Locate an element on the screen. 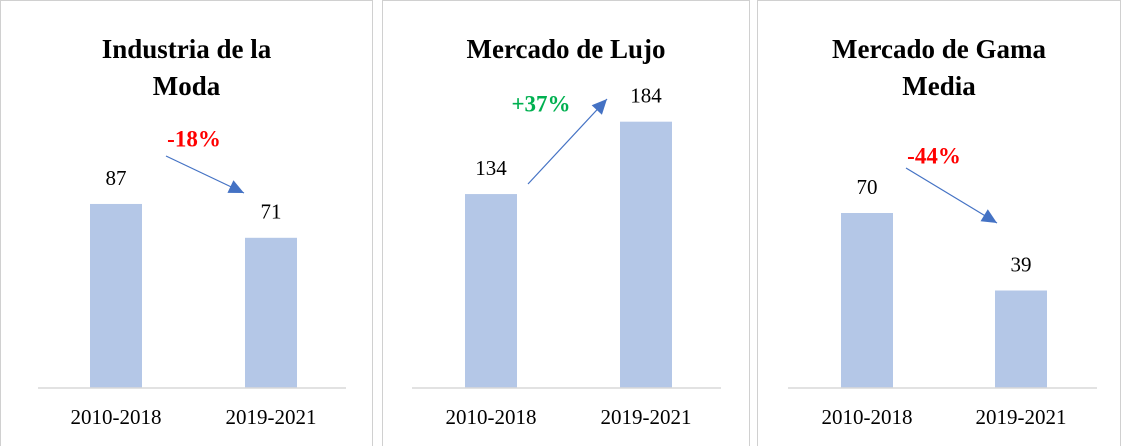  chart-title: Mercado de Gama Media is located at coordinates (939, 67).